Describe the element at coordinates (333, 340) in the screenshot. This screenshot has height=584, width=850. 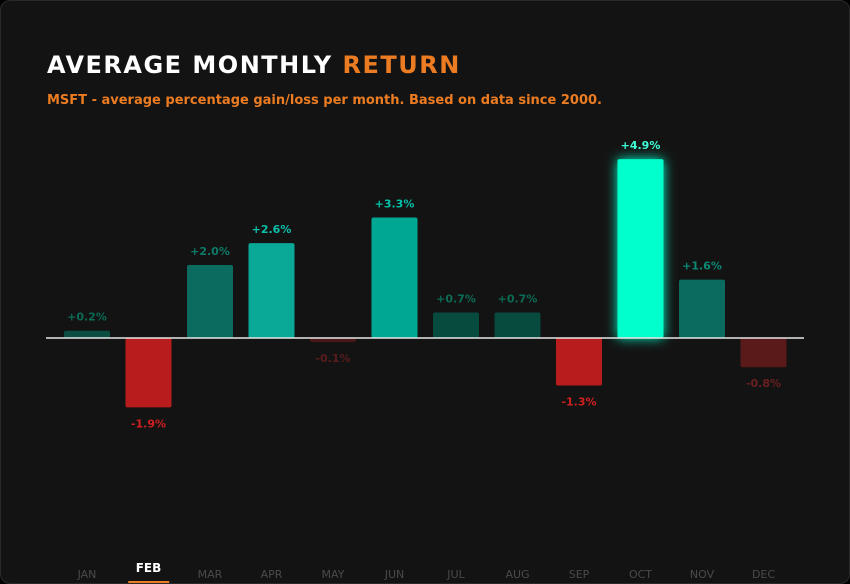
I see `bar-may` at that location.